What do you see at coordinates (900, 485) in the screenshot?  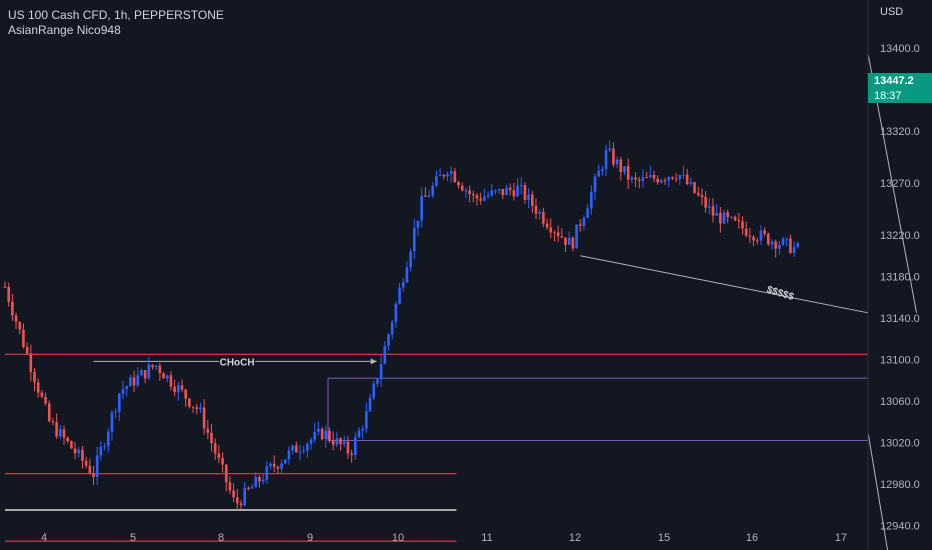 I see `price-tick-label: 12980.0` at bounding box center [900, 485].